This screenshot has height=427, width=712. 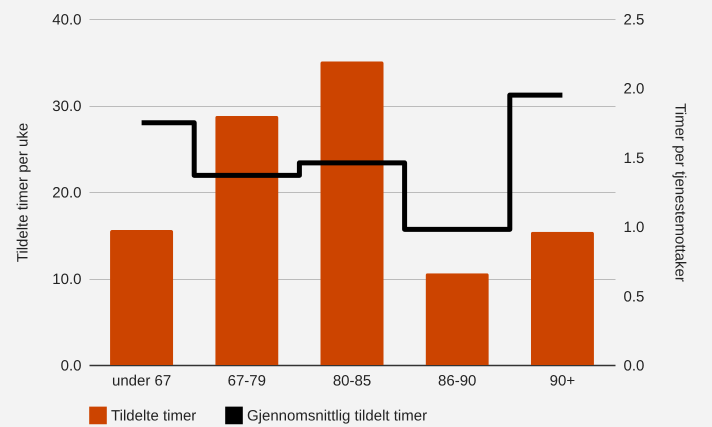 I want to click on y-tick-label: 0.0, so click(x=71, y=366).